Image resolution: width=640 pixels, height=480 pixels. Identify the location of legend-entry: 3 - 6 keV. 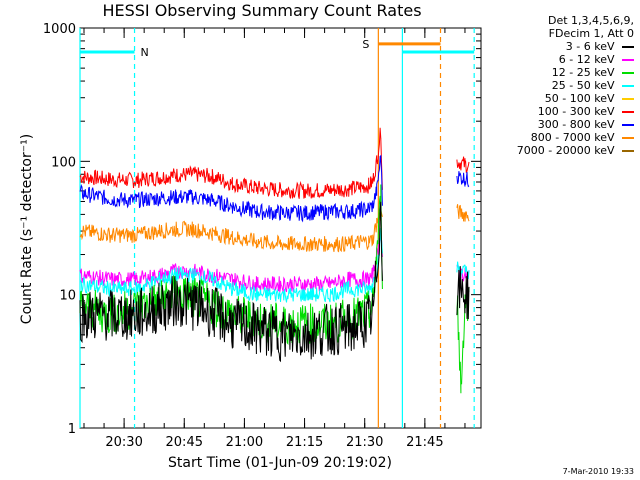
(600, 46).